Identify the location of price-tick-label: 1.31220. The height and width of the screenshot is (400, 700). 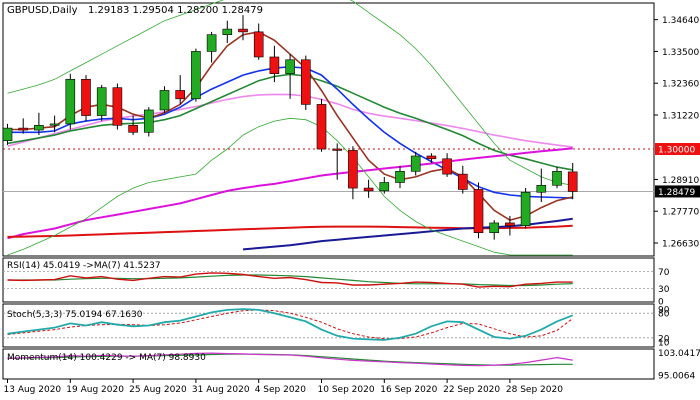
(680, 116).